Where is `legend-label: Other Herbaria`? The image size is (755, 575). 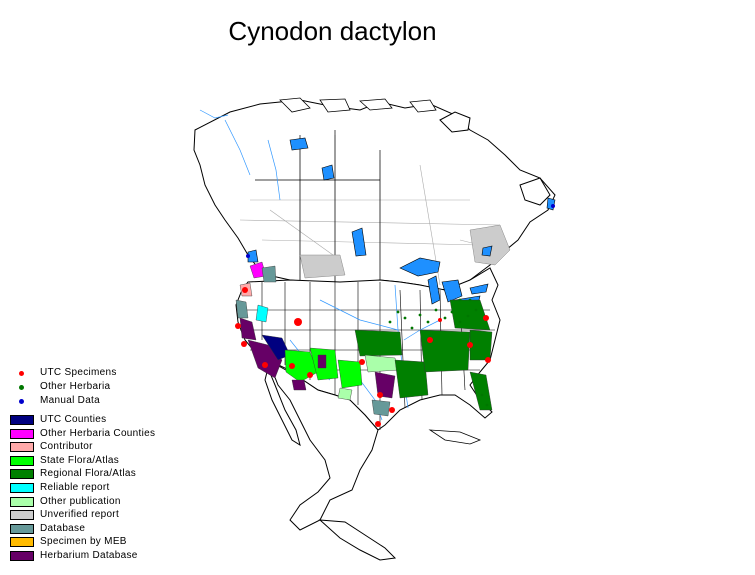 legend-label: Other Herbaria is located at coordinates (75, 386).